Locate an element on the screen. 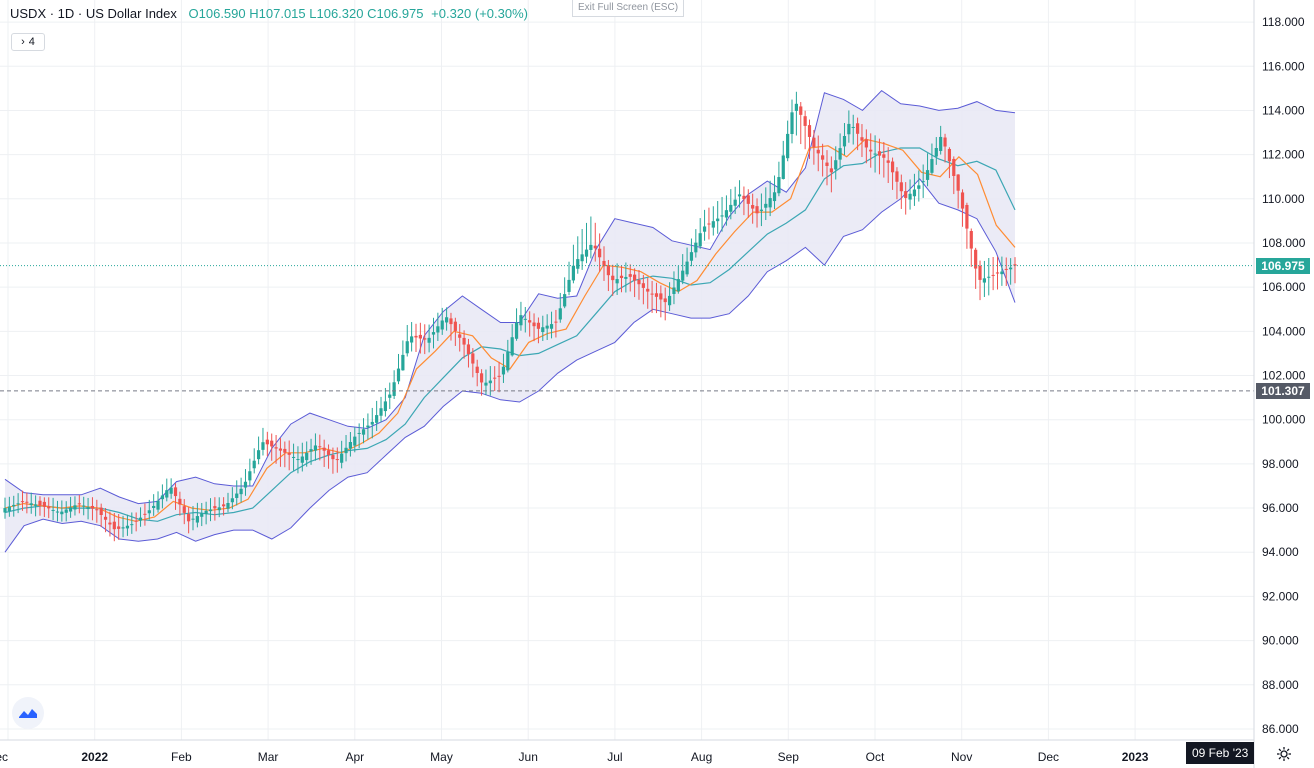 The width and height of the screenshot is (1314, 768). y-tick-label: 100.000 is located at coordinates (1284, 420).